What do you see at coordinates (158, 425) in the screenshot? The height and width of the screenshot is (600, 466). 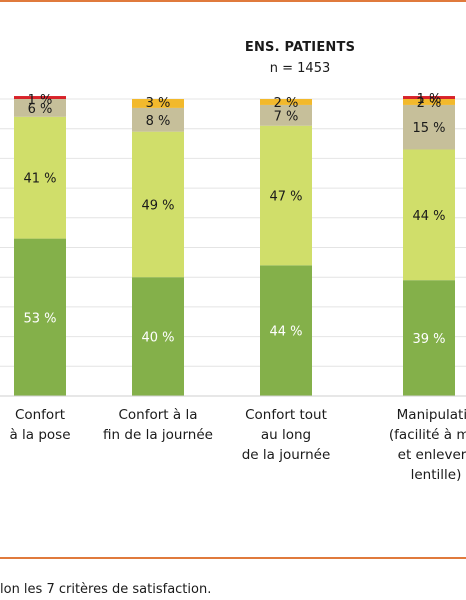 I see `category-label: Confort à la fin de la journée` at bounding box center [158, 425].